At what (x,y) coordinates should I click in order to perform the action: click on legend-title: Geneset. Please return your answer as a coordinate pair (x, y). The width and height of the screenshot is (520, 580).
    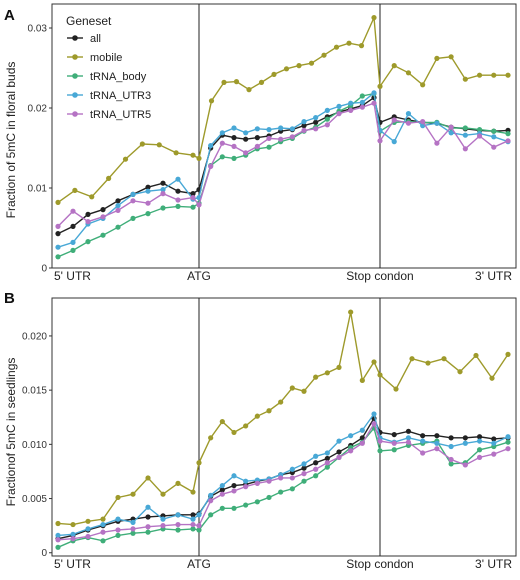
    Looking at the image, I should click on (89, 21).